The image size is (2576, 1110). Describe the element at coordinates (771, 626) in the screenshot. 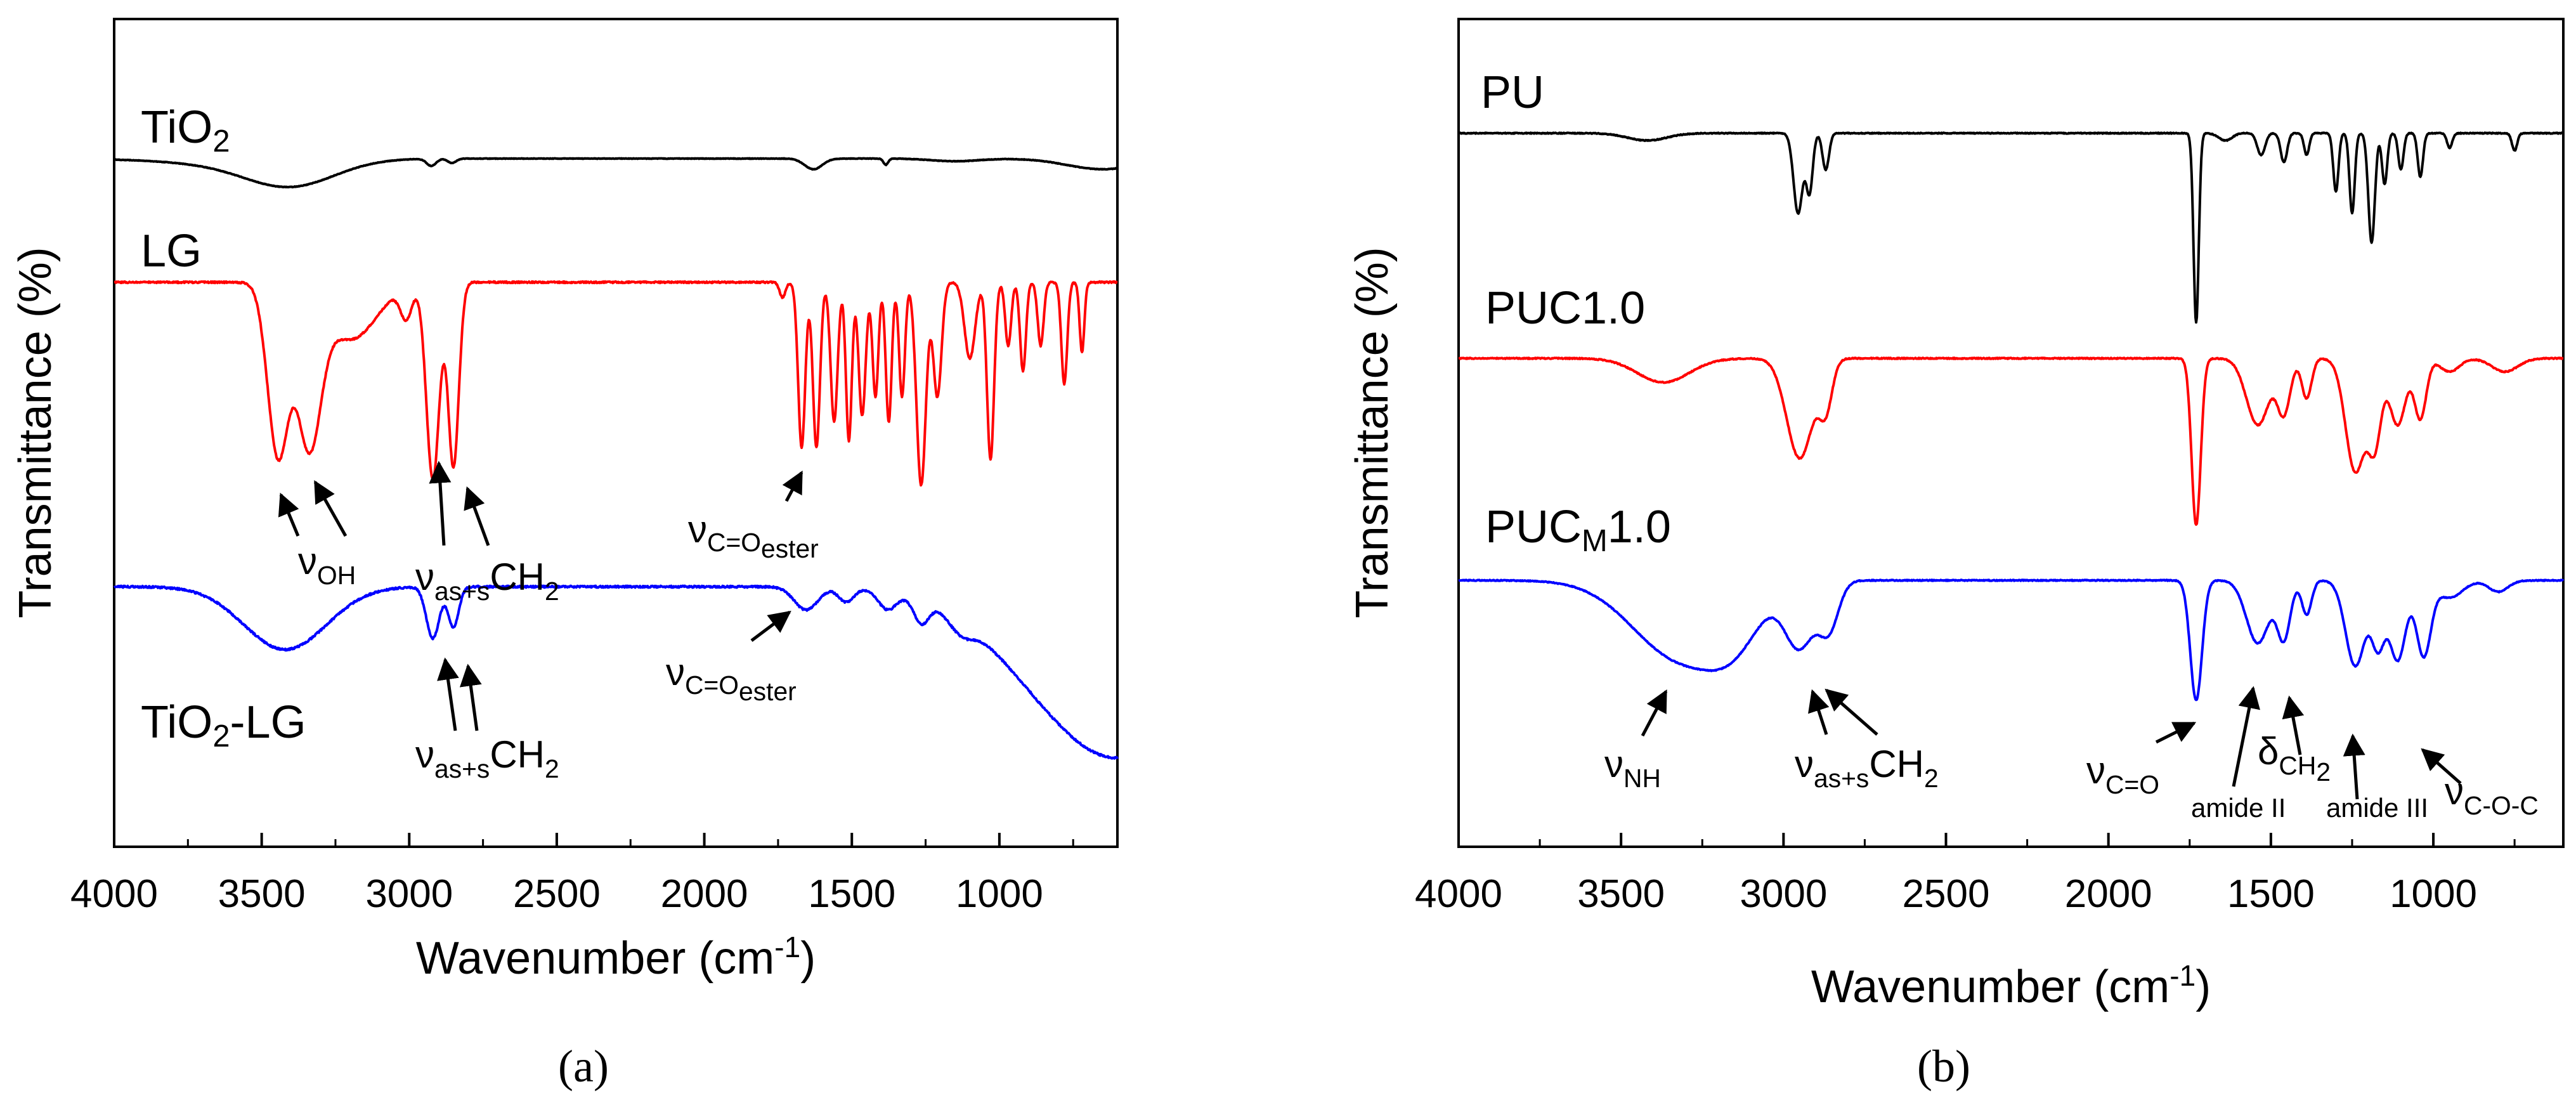

I see `panel-a-arrow-co-tio2lg` at that location.